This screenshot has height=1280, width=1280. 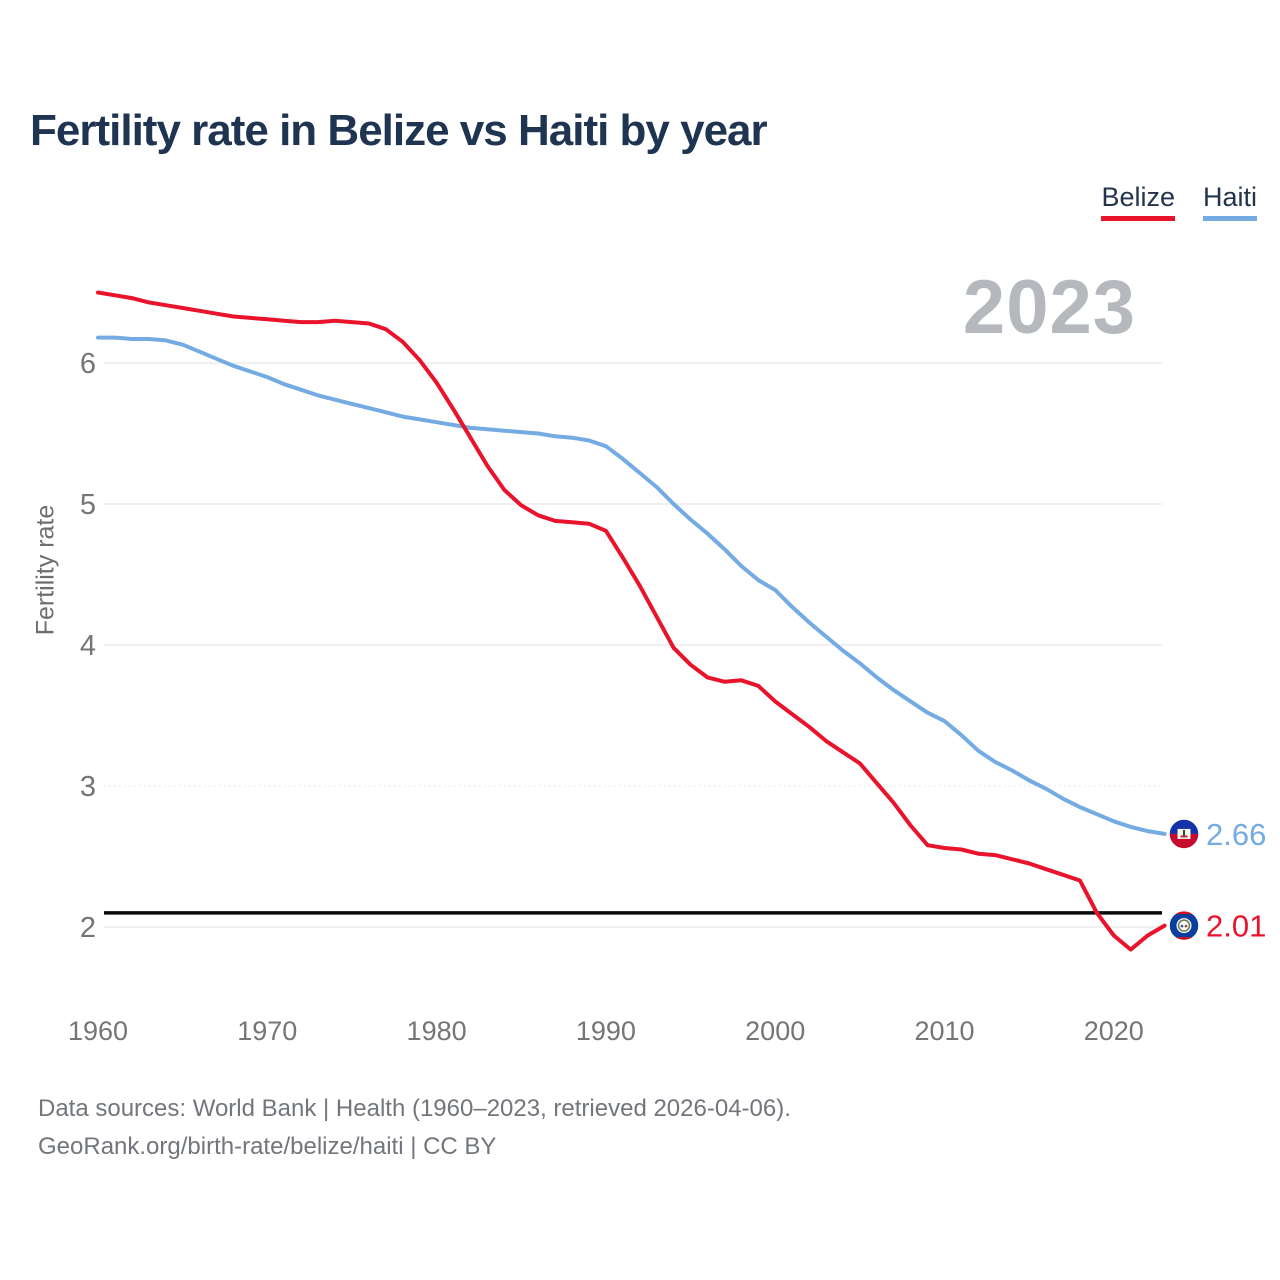 What do you see at coordinates (606, 1031) in the screenshot?
I see `x-tick-1990: 1990` at bounding box center [606, 1031].